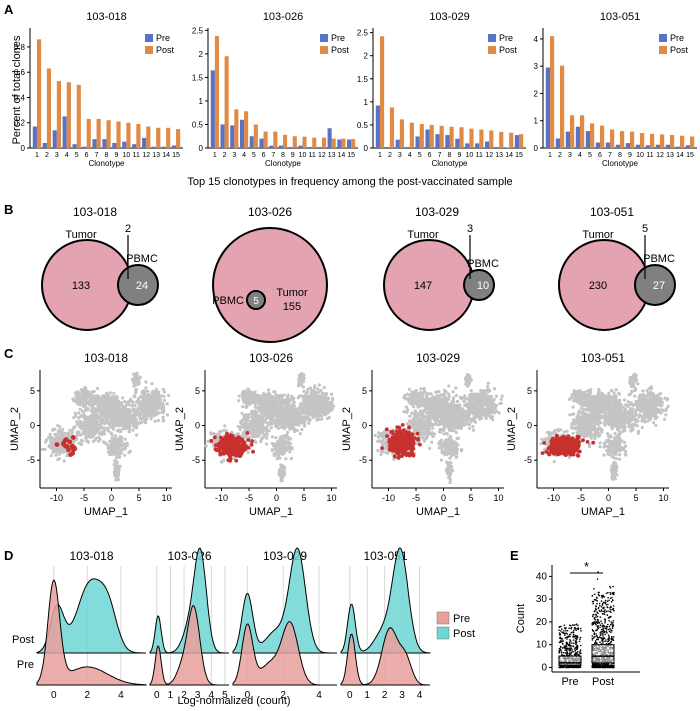 The height and width of the screenshot is (711, 700). What do you see at coordinates (128, 229) in the screenshot?
I see `overlap-count: 2` at bounding box center [128, 229].